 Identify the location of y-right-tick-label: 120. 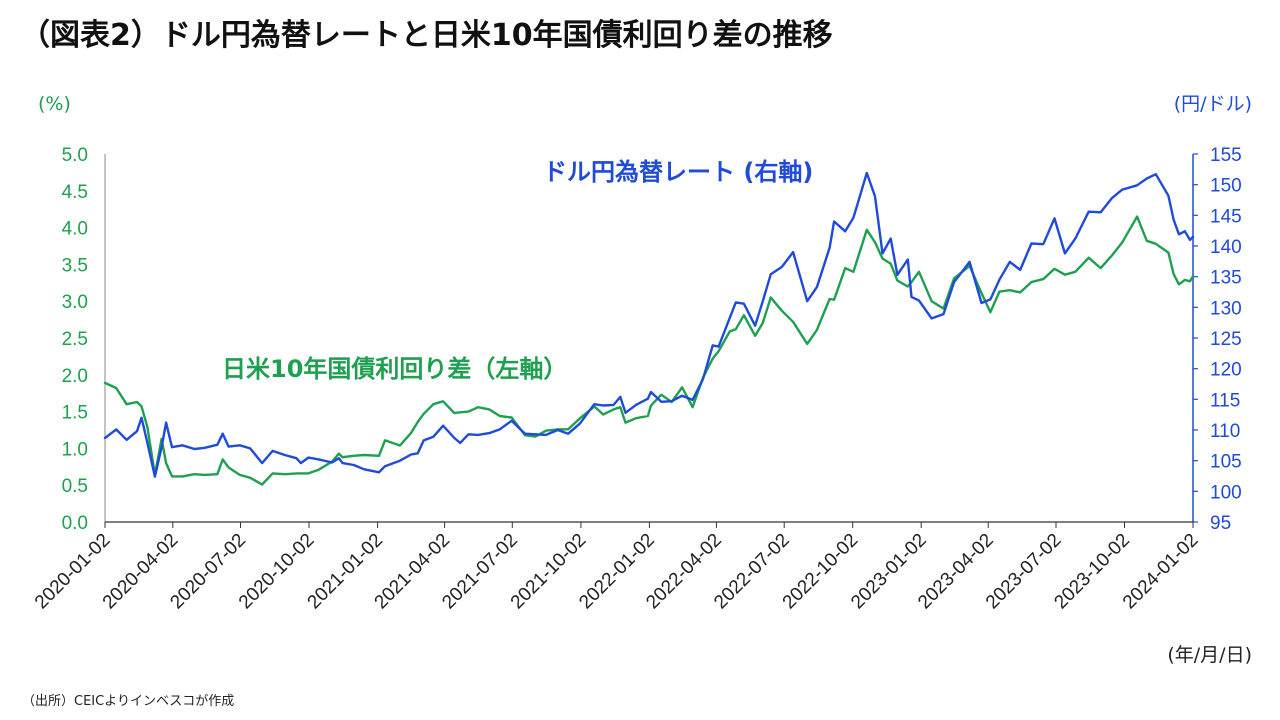
(1226, 370).